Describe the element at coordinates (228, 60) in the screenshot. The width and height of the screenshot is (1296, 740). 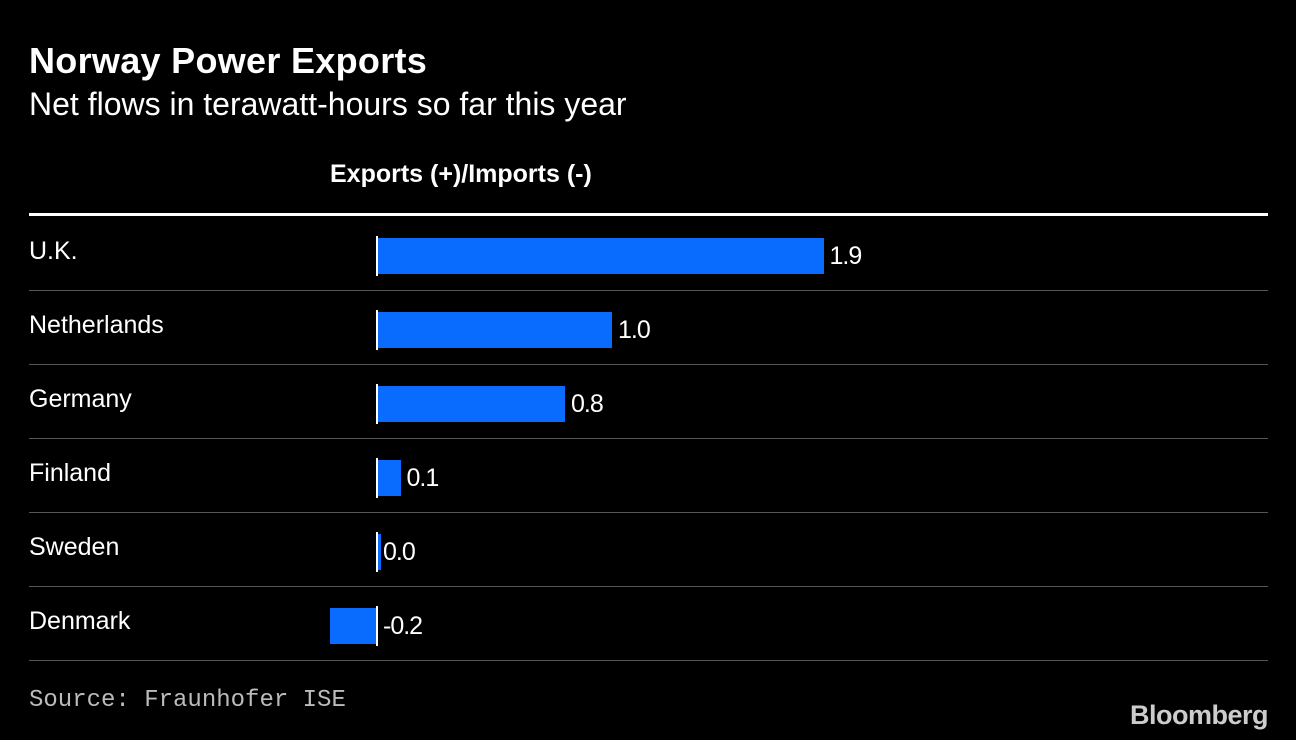
I see `chart-title: Norway Power Exports` at that location.